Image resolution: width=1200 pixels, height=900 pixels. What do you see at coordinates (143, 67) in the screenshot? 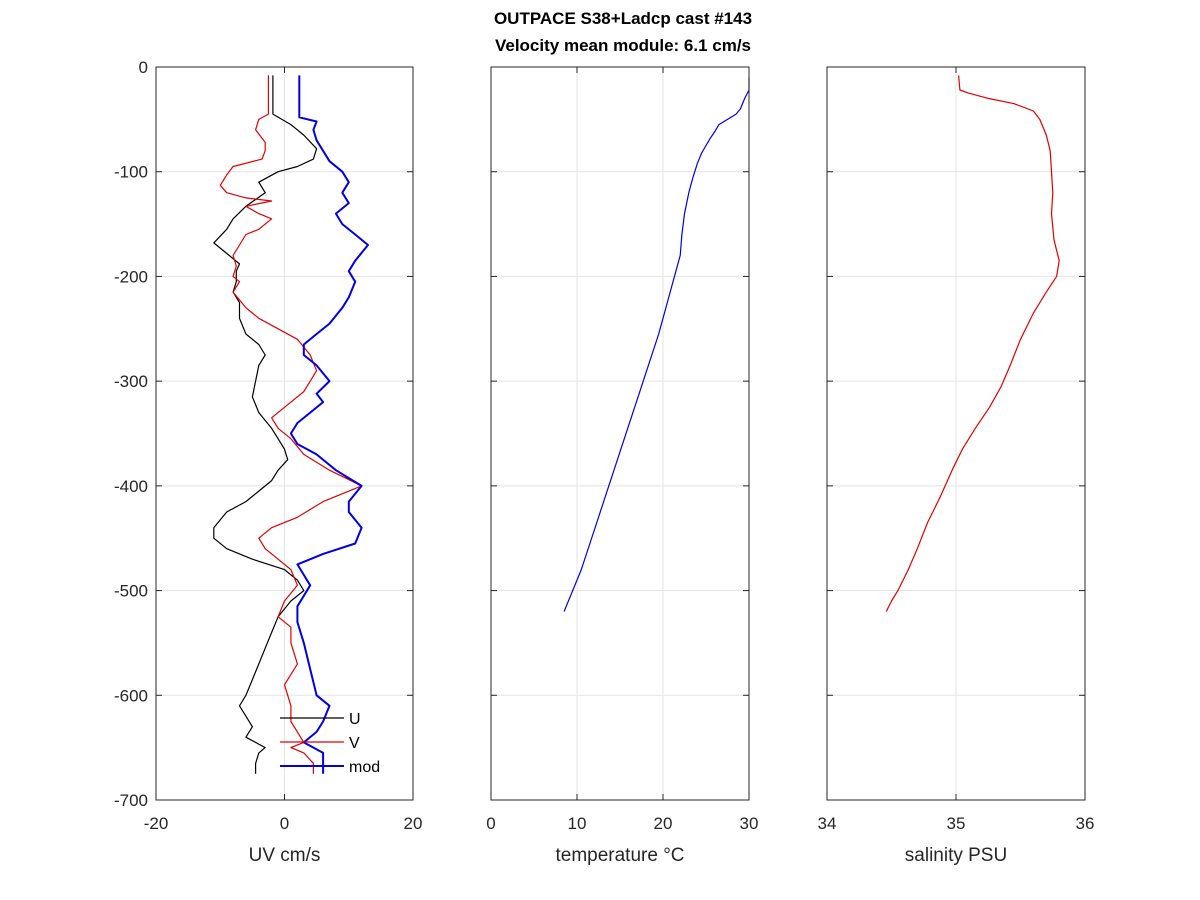
I see `y-tick-label: 0` at bounding box center [143, 67].